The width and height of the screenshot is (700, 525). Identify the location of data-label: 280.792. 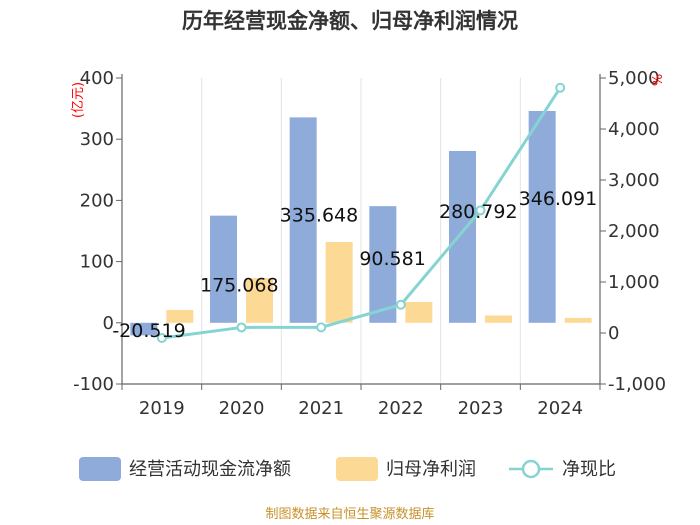
(478, 212).